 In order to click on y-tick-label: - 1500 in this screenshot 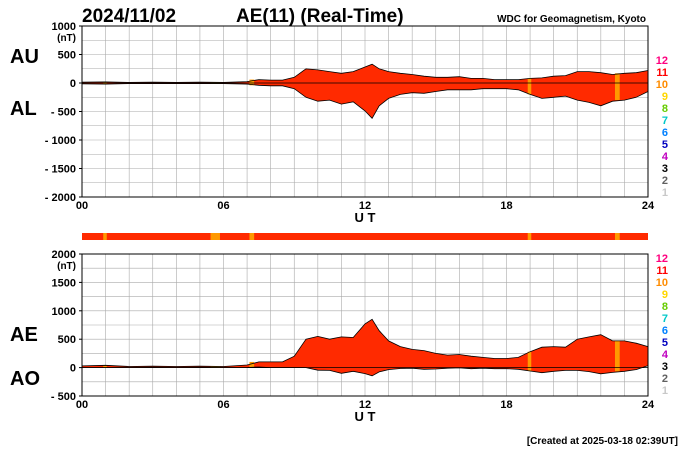, I will do `click(60, 170)`.